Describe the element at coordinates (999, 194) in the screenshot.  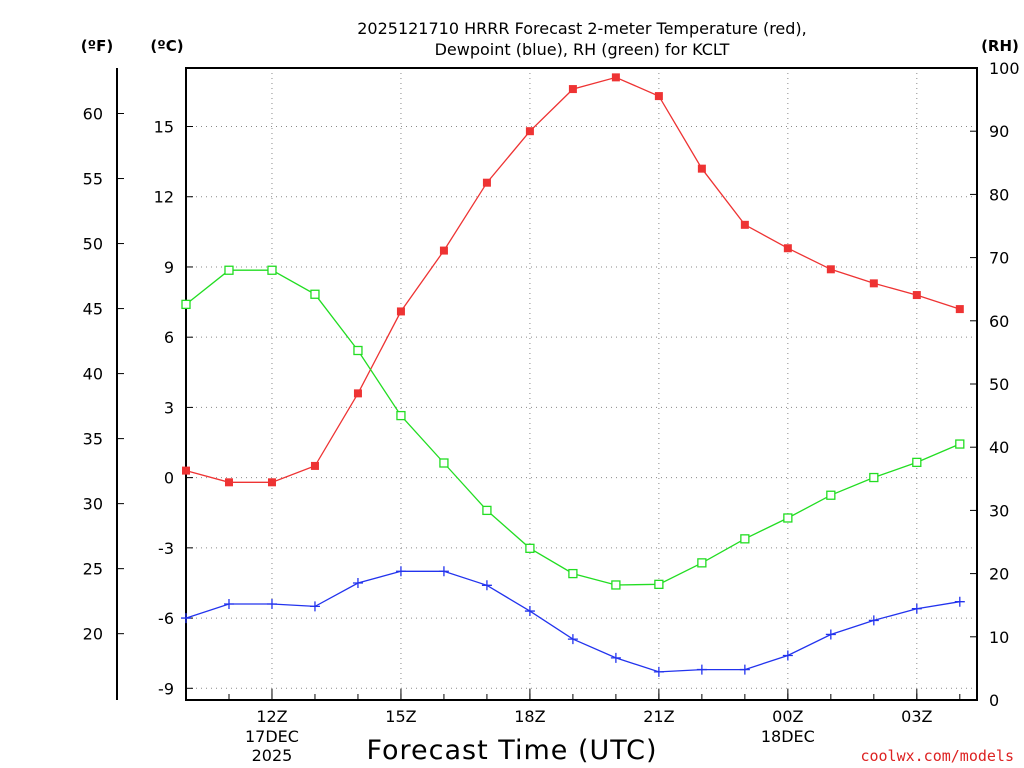
I see `rh-tick-label: 80` at that location.